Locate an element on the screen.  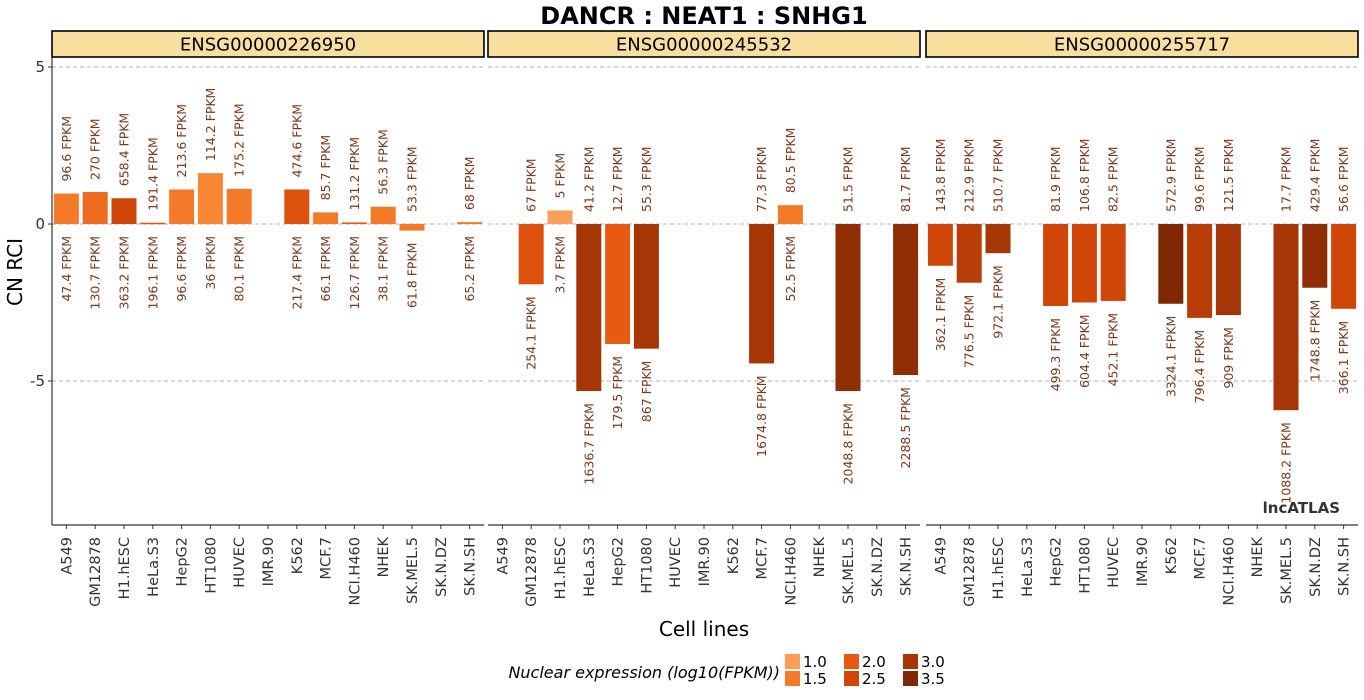
bar-label-top: 55.3 FPKM is located at coordinates (646, 179).